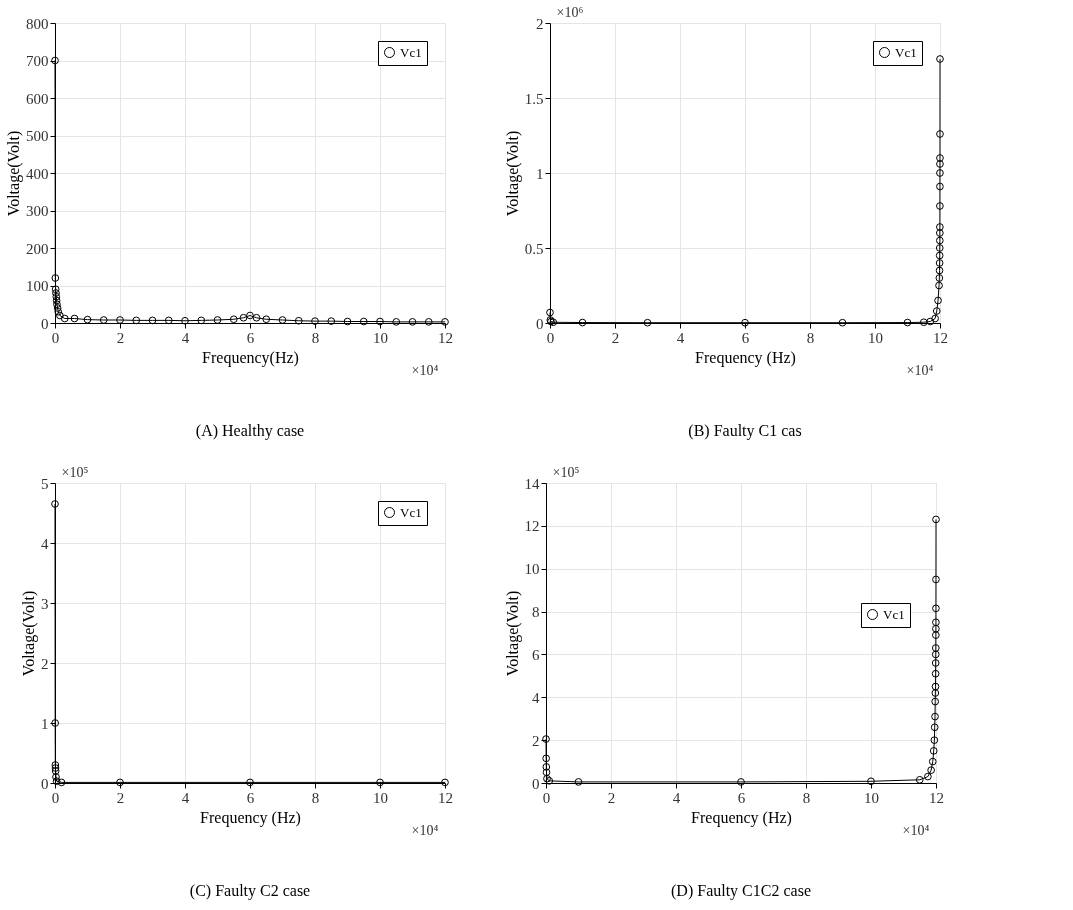 The image size is (1073, 910). I want to click on y-tick-label: 5, so click(45, 483).